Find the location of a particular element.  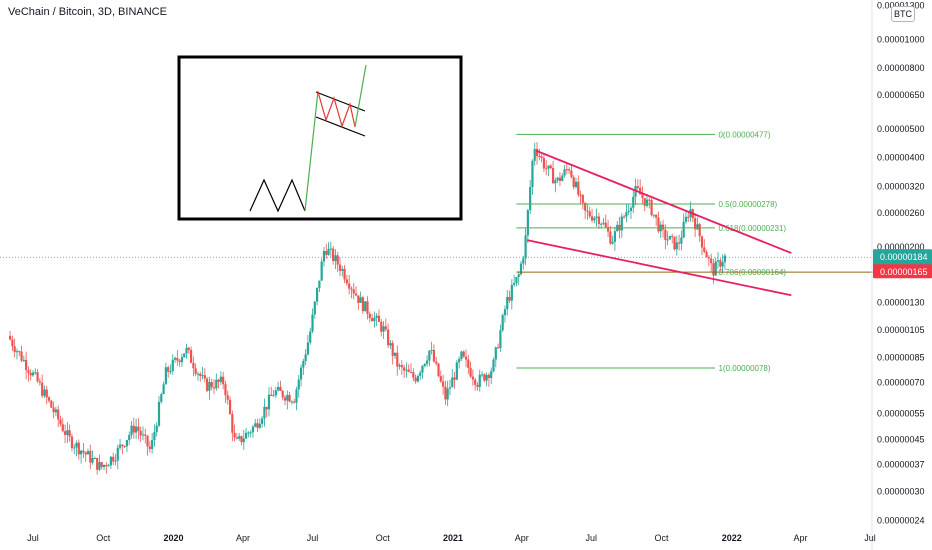

price-tick-label: 0.00000045 is located at coordinates (901, 439).